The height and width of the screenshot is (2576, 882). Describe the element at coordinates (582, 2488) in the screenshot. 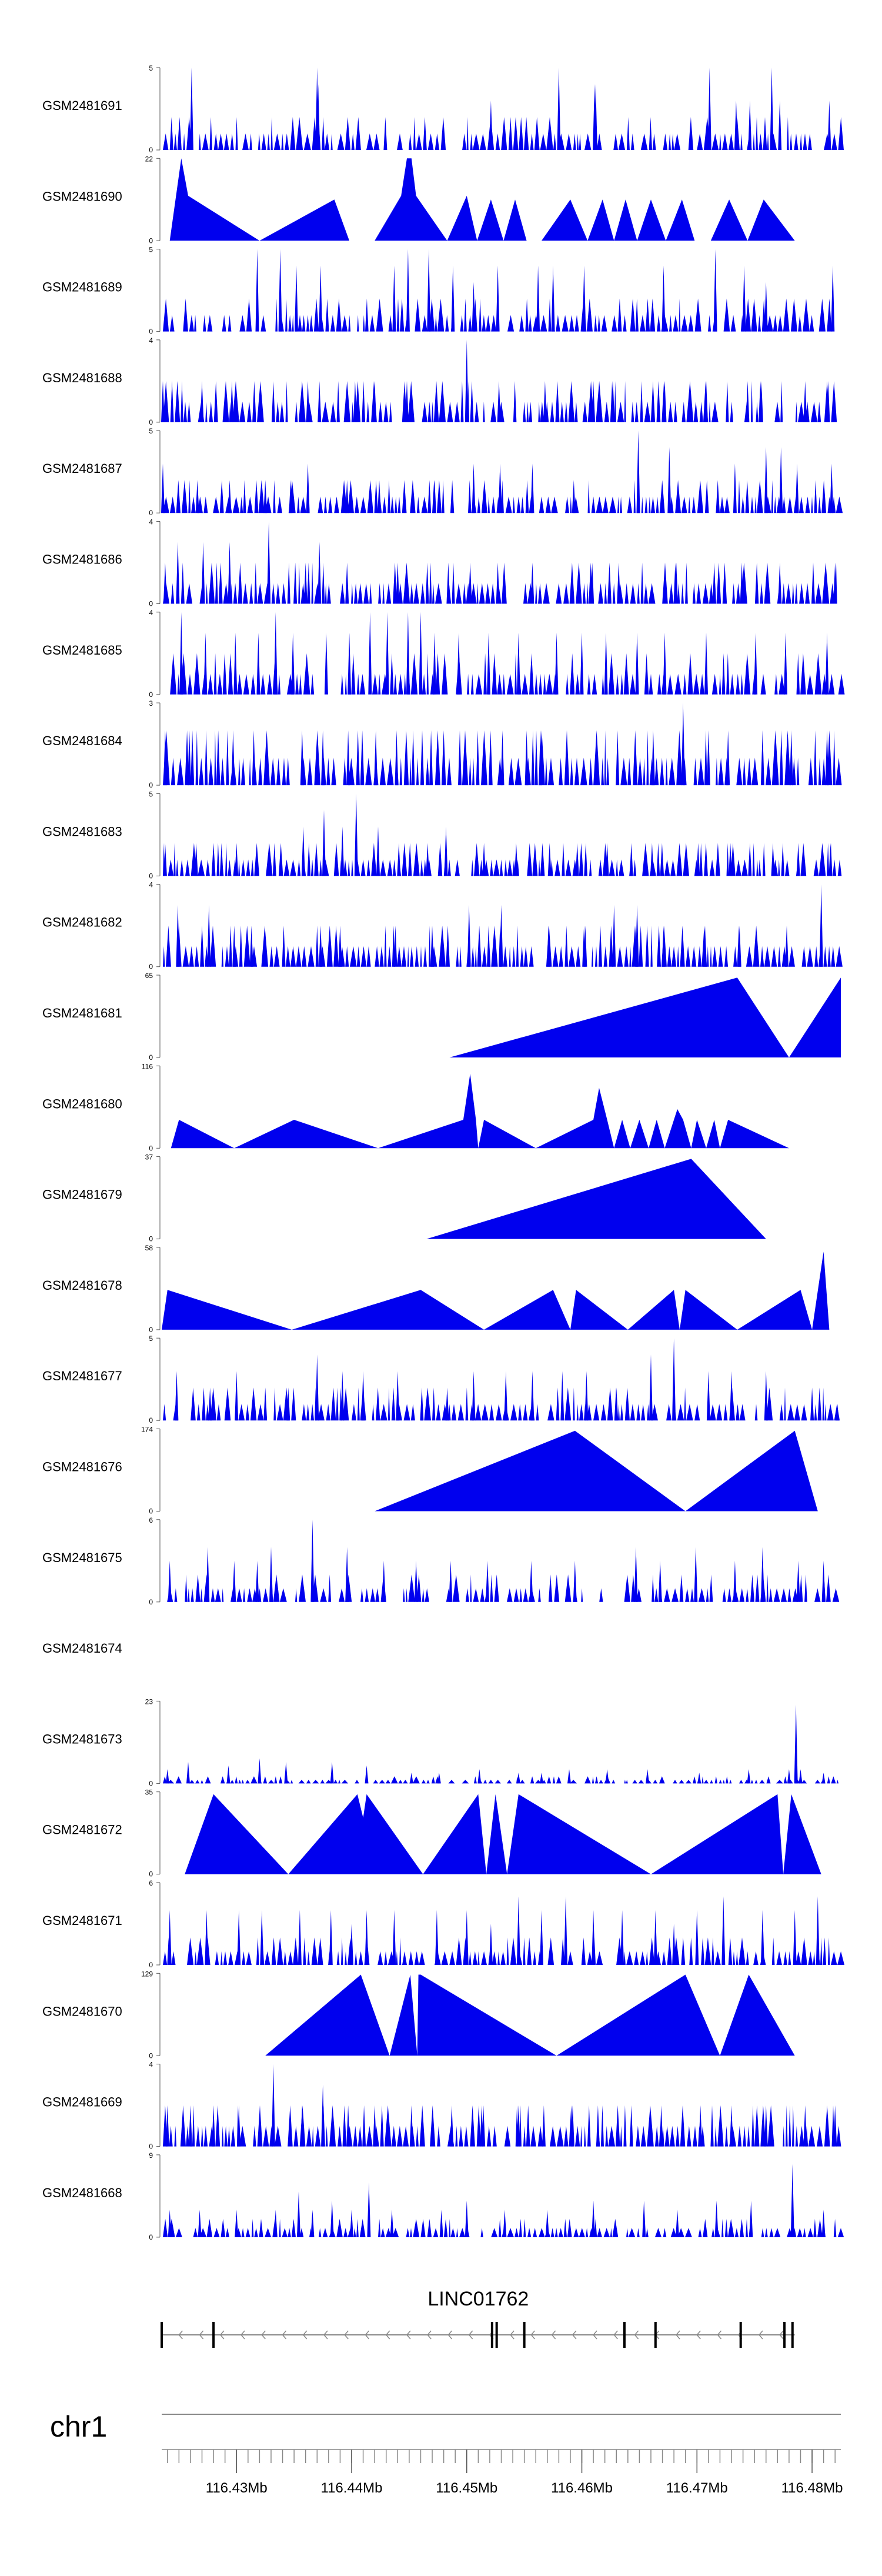

I see `axis-tick-label: 116.46Mb` at that location.